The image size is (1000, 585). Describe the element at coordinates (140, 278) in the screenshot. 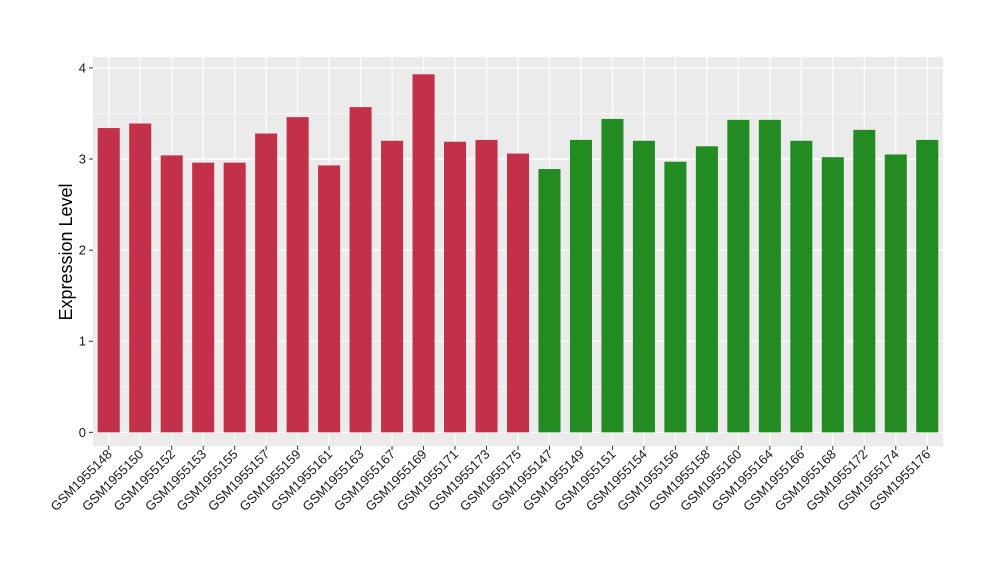

I see `bar-GSM1955150` at that location.